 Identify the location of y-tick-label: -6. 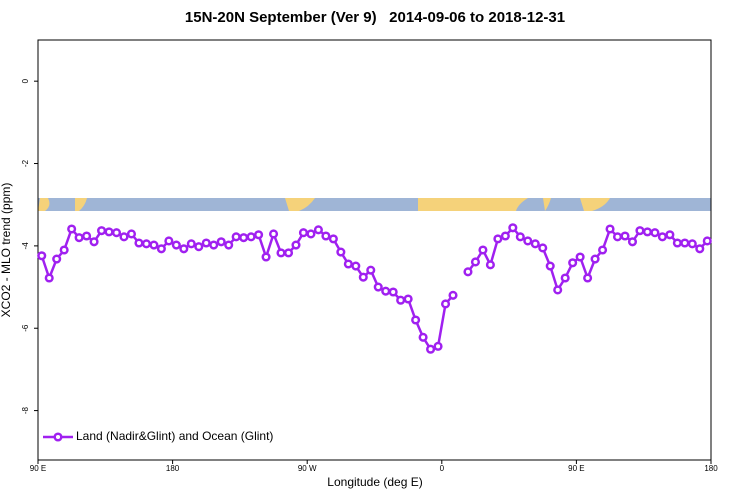
(25, 328).